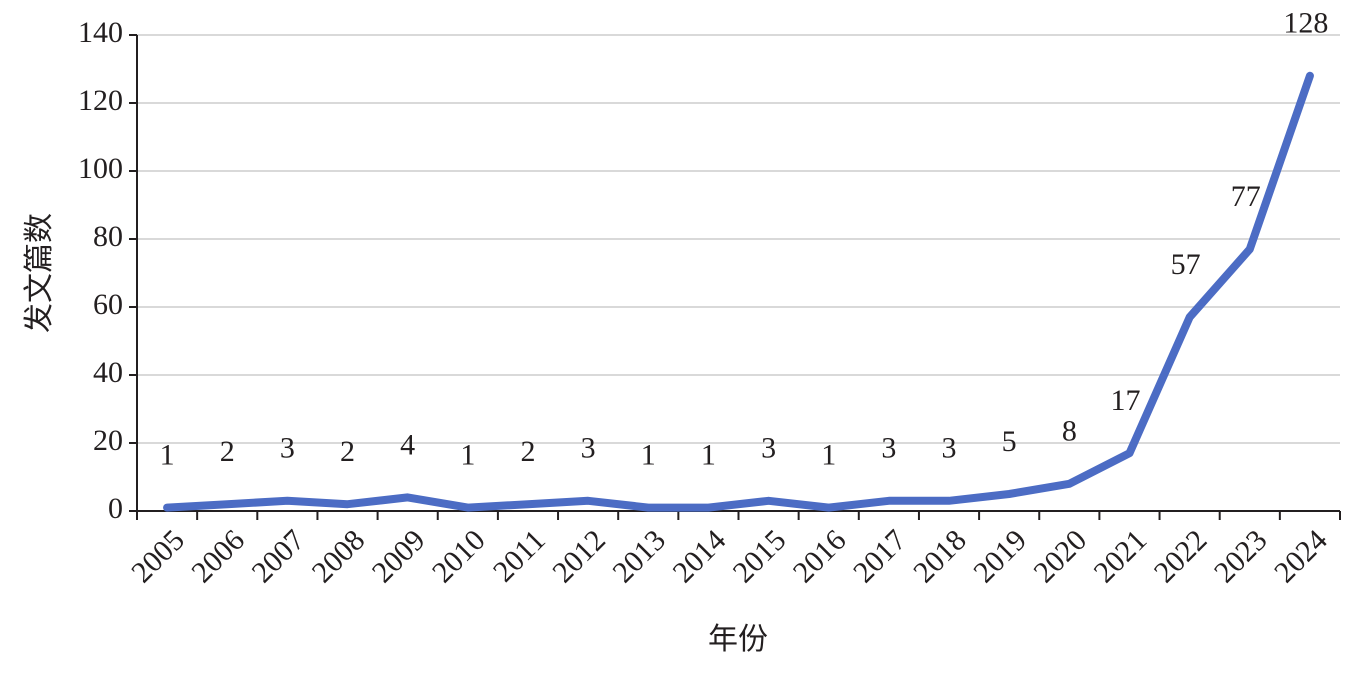 Image resolution: width=1364 pixels, height=675 pixels. I want to click on y-tick-label: 20, so click(108, 440).